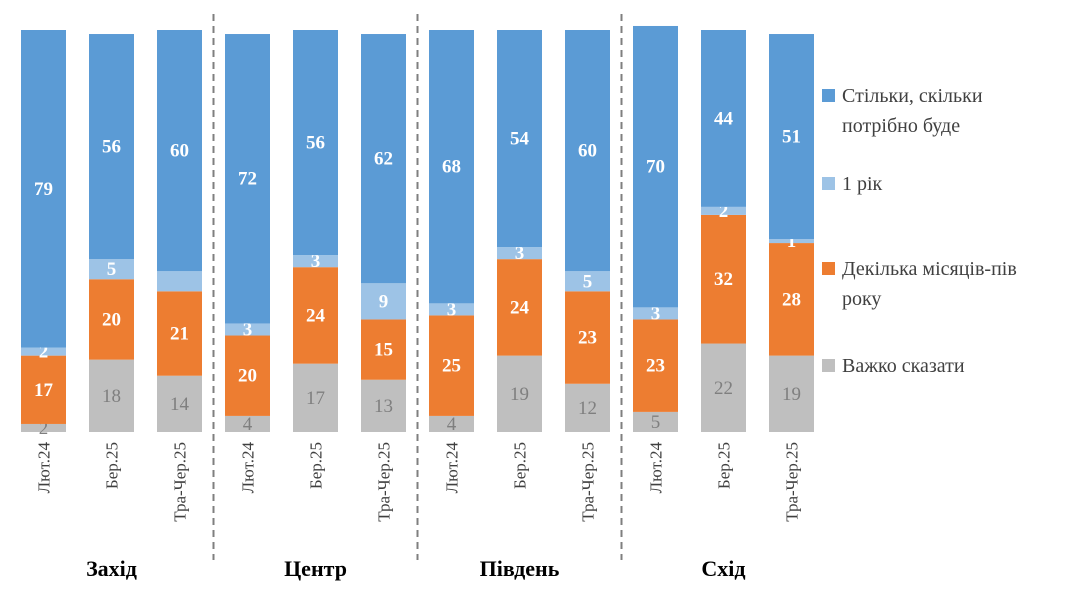 This screenshot has width=1080, height=614. I want to click on data-label: 28, so click(791, 299).